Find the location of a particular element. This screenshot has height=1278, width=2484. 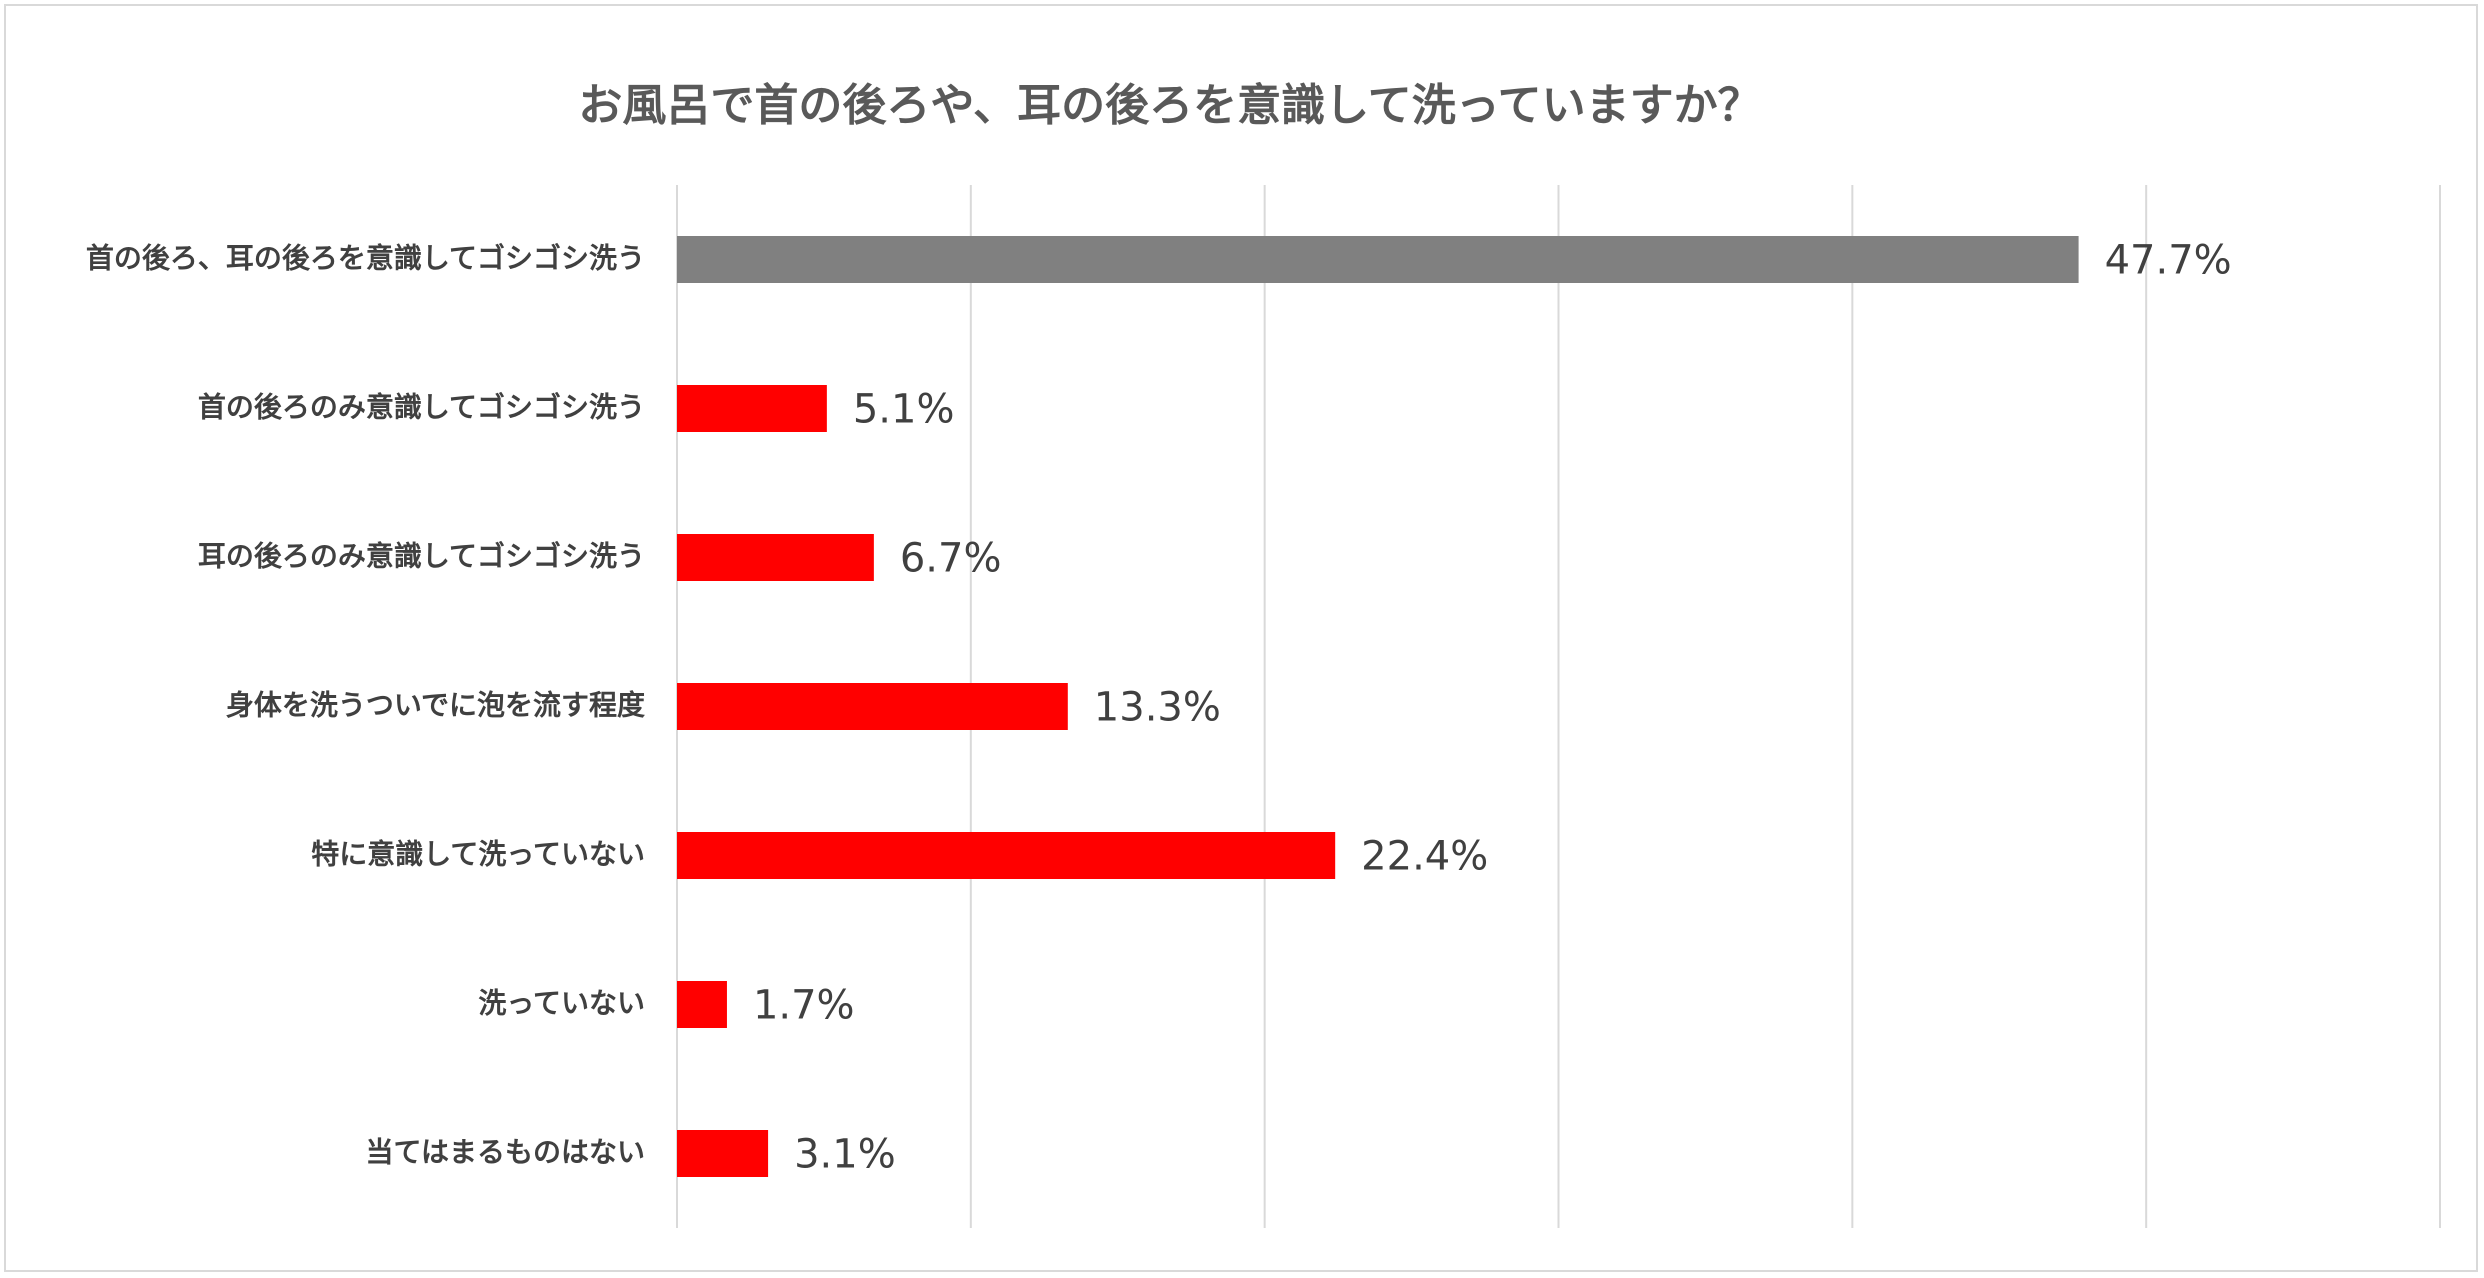

value-label-2: 6.7% is located at coordinates (951, 559).